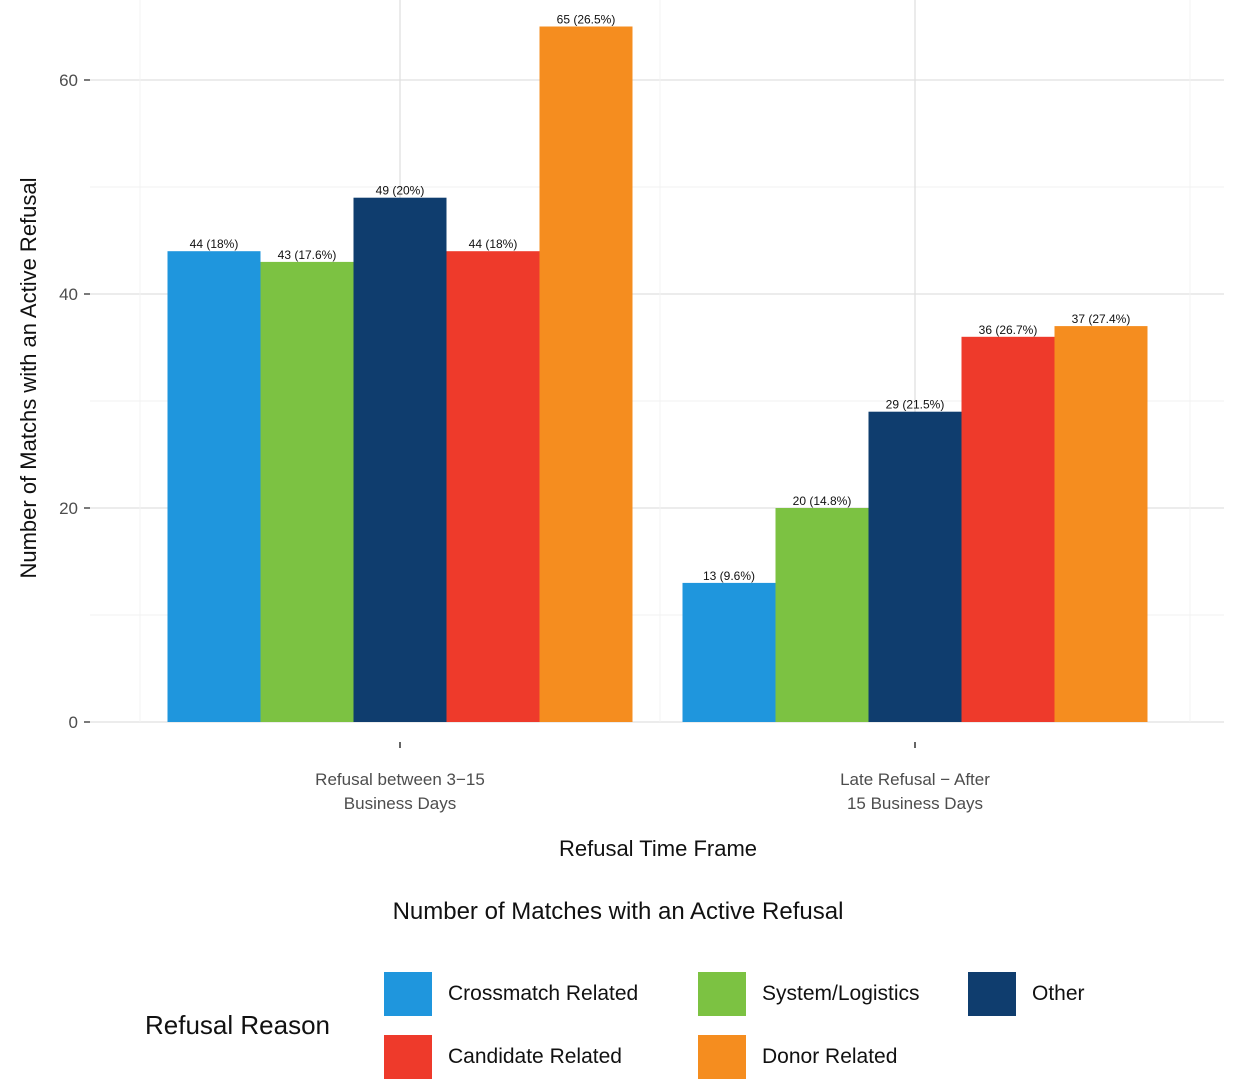 This screenshot has width=1236, height=1082. I want to click on x-category-label: Refusal between 3−15, so click(400, 779).